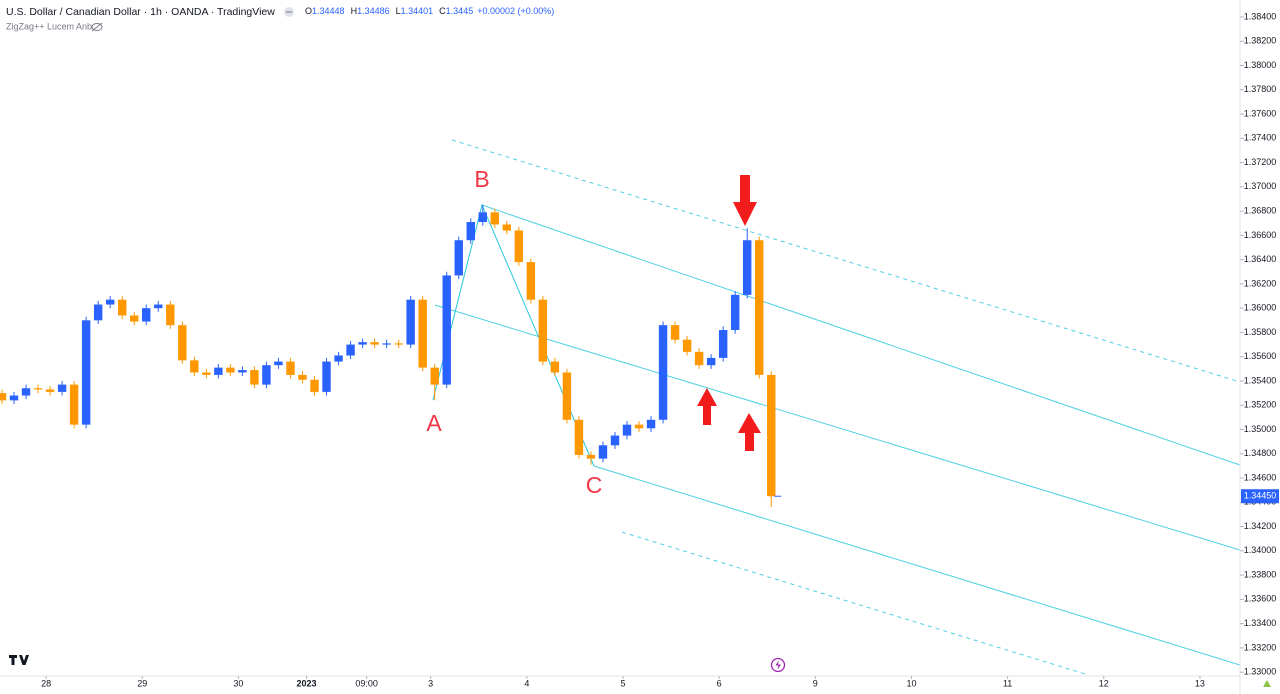  I want to click on y-tick-label: 1.36000, so click(1260, 308).